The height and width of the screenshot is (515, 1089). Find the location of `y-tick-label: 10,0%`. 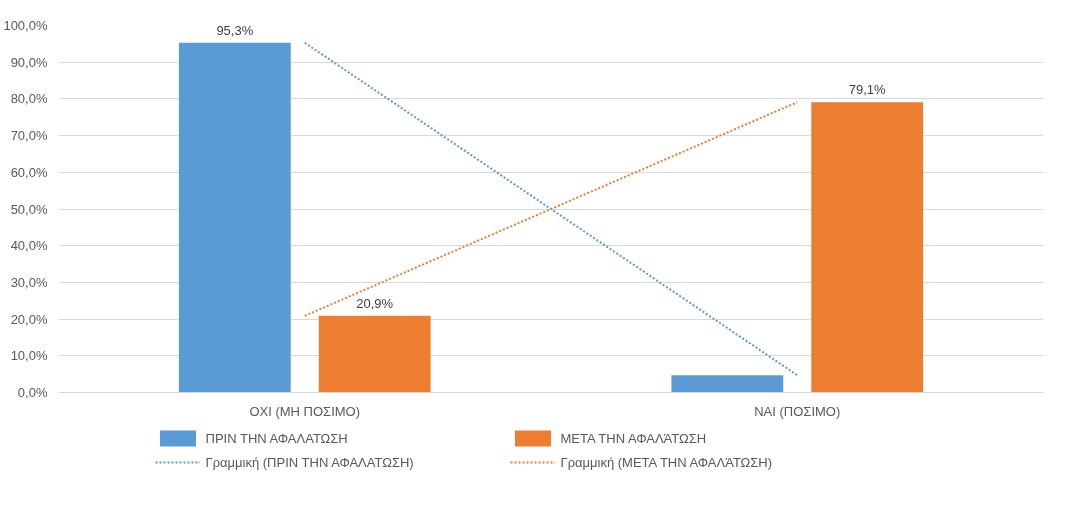

y-tick-label: 10,0% is located at coordinates (29, 356).